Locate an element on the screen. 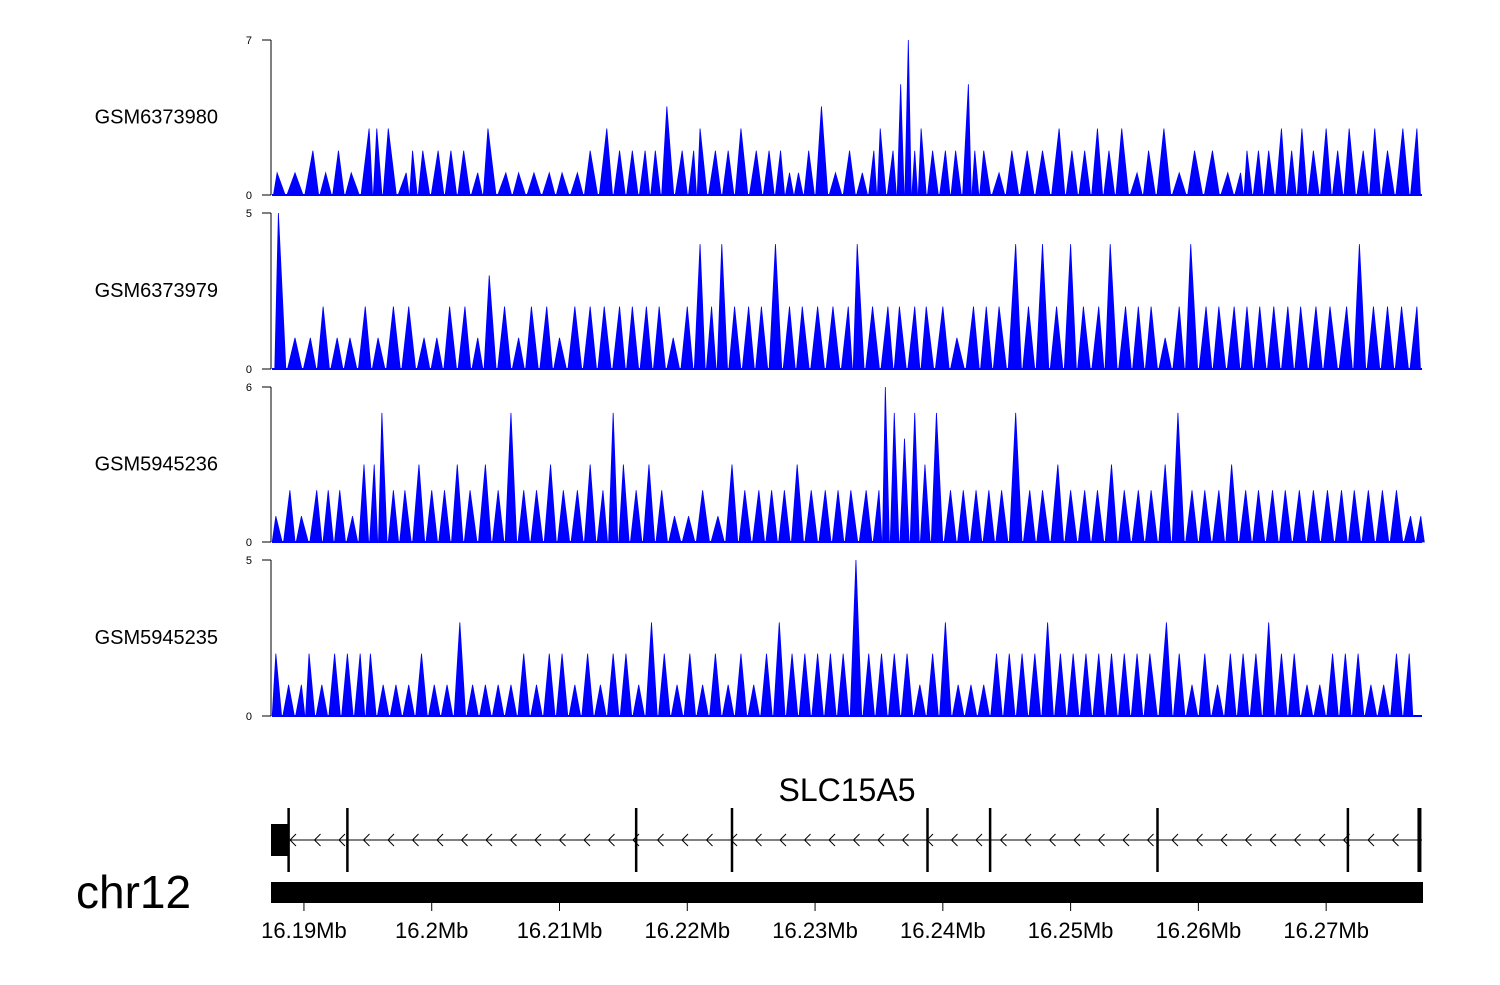 The image size is (1500, 985). x-tick-label: 16.26Mb is located at coordinates (1199, 930).